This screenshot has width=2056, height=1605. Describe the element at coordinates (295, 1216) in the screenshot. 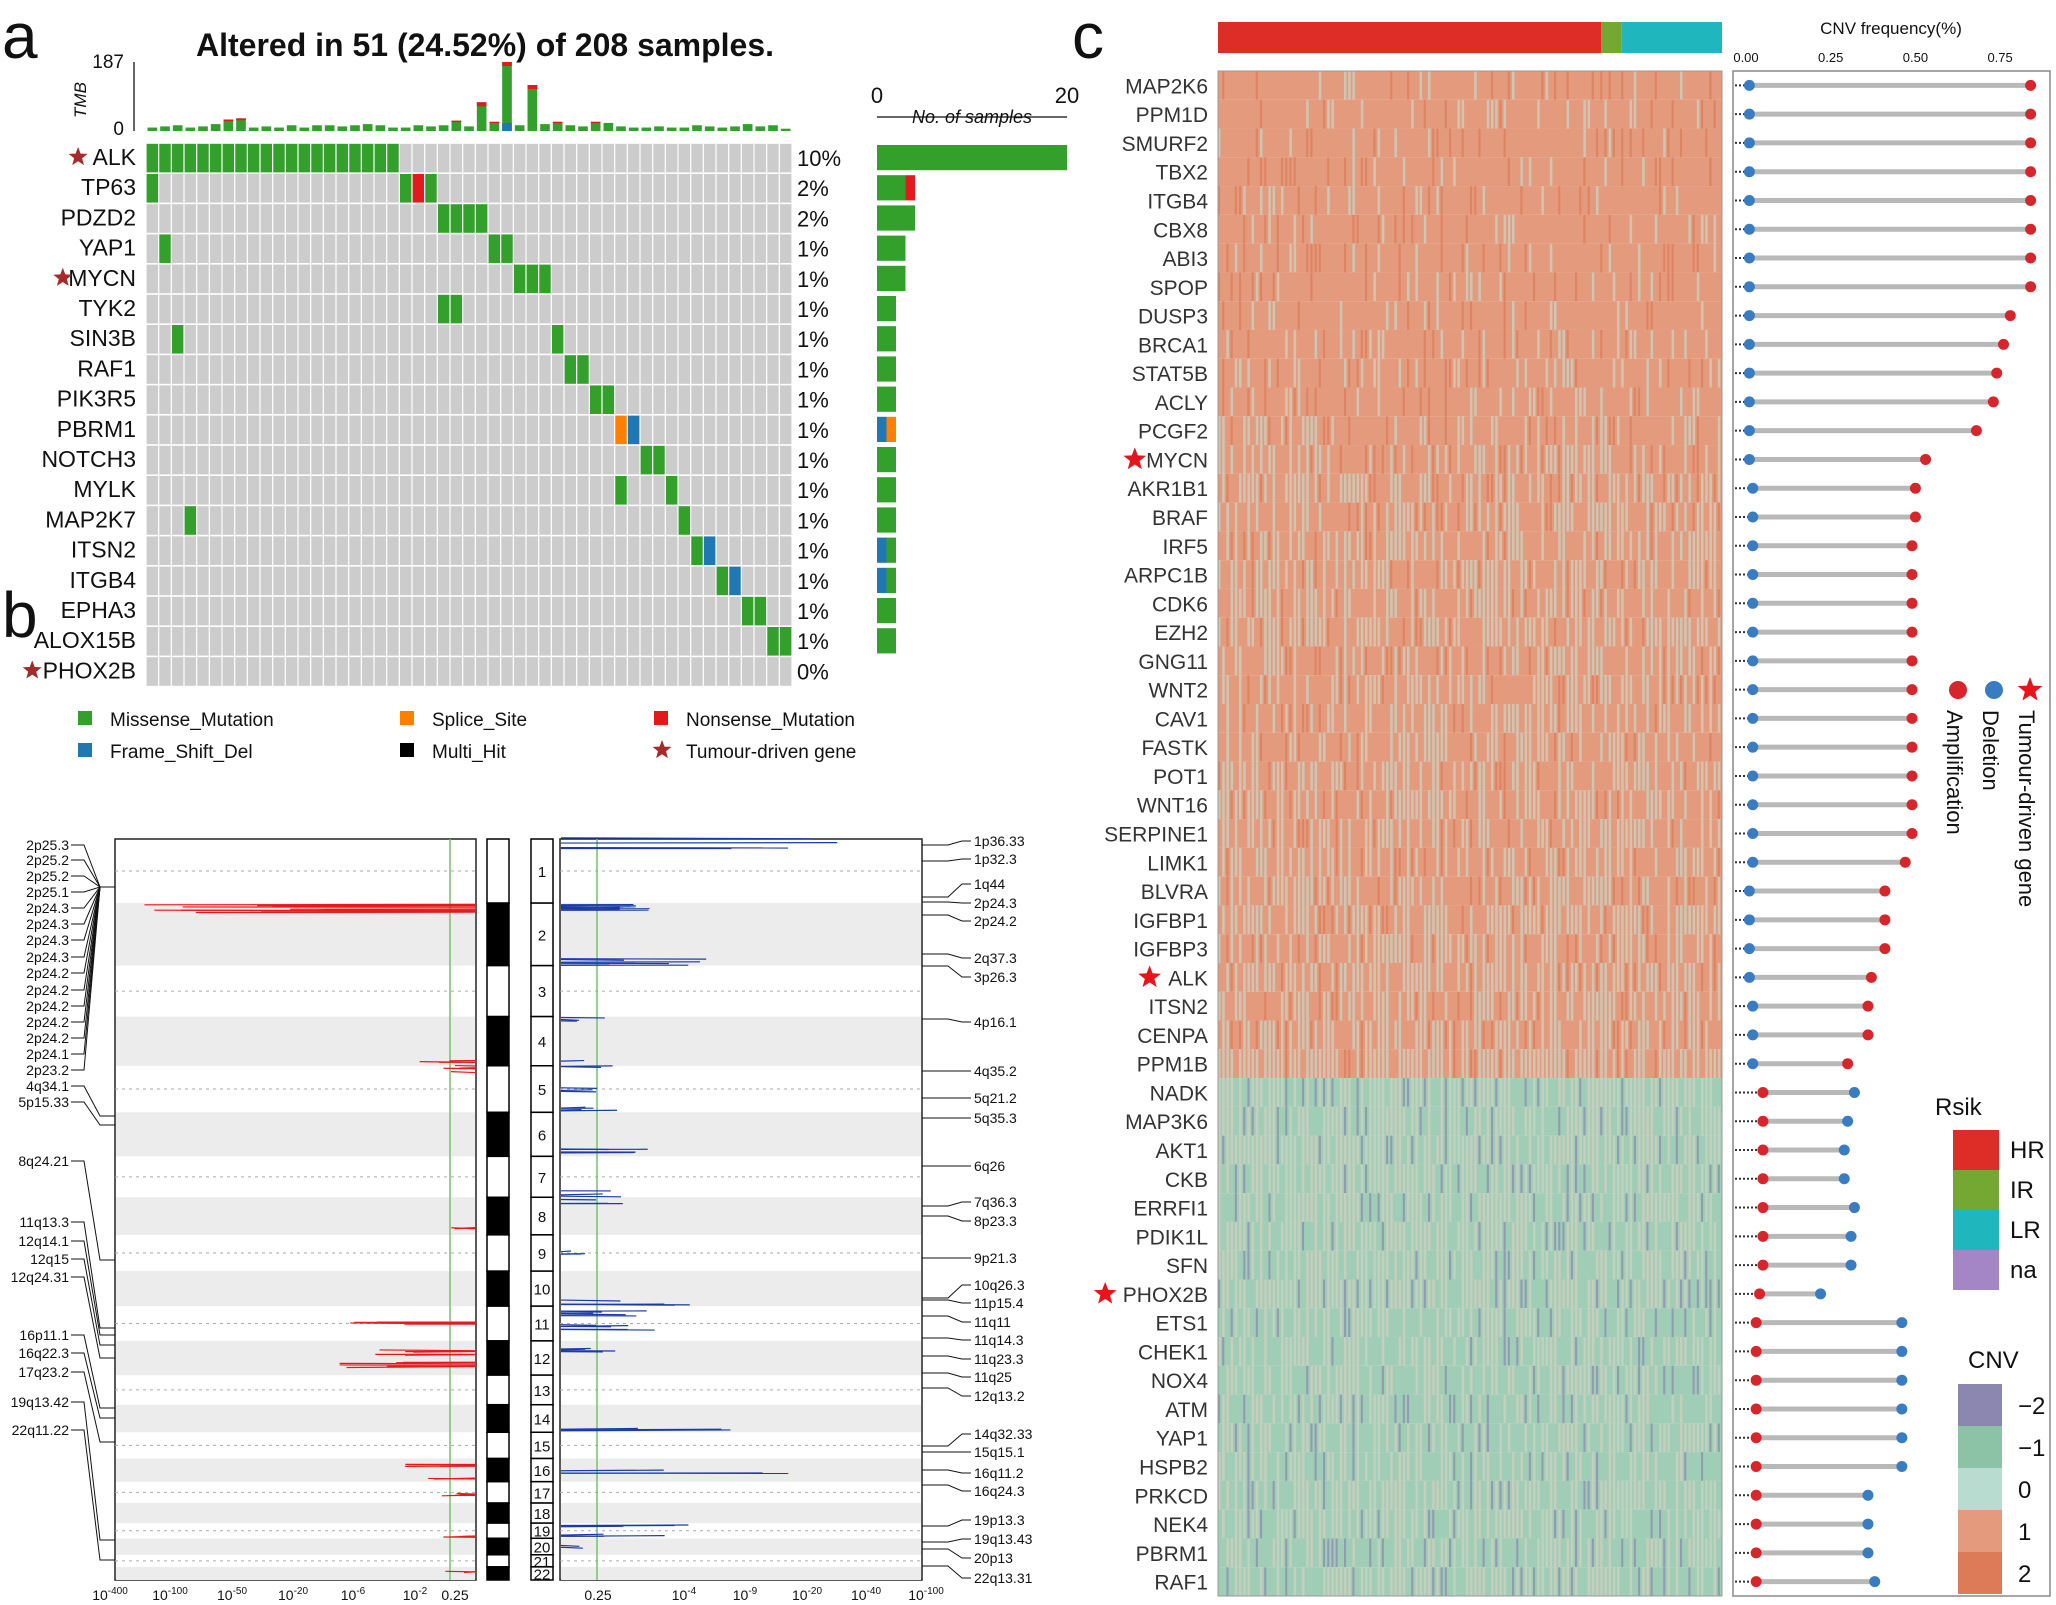

I see `left-chrom-band` at that location.